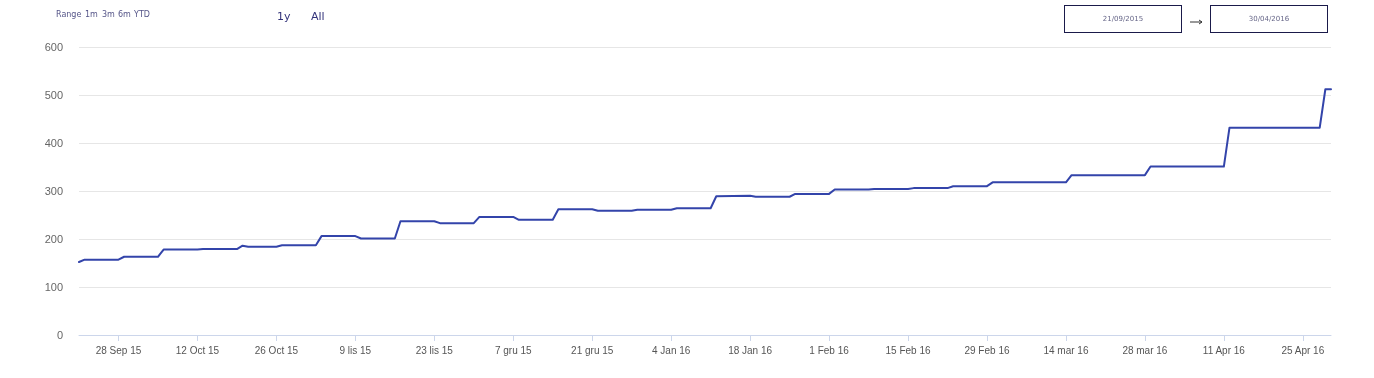 The width and height of the screenshot is (1374, 378). What do you see at coordinates (908, 350) in the screenshot?
I see `x-tick-label: 15 Feb 16` at bounding box center [908, 350].